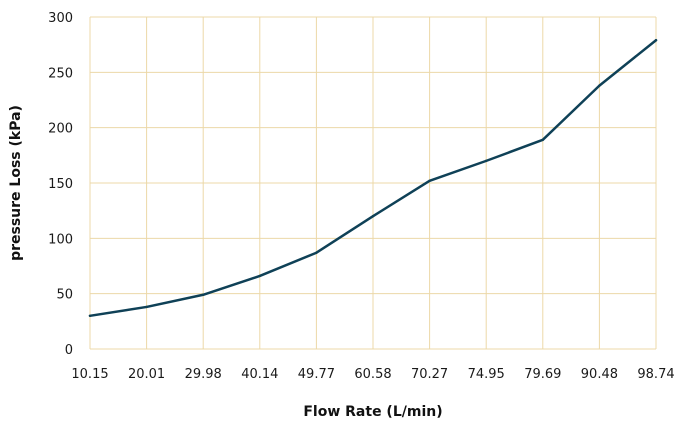 This screenshot has height=426, width=676. I want to click on x-tick-label: 49.77, so click(316, 374).